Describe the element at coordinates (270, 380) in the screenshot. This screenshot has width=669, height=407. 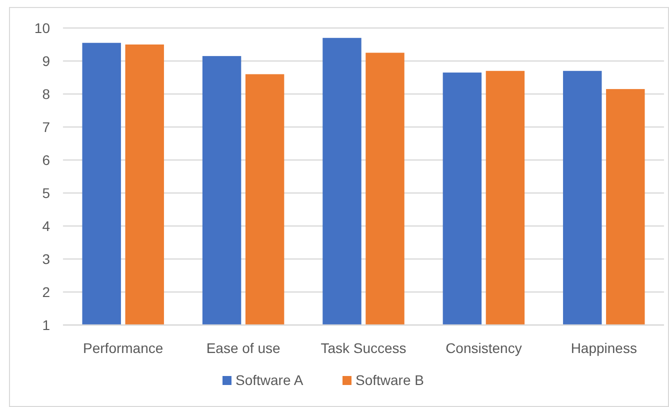
I see `legend-label: Software A` at that location.